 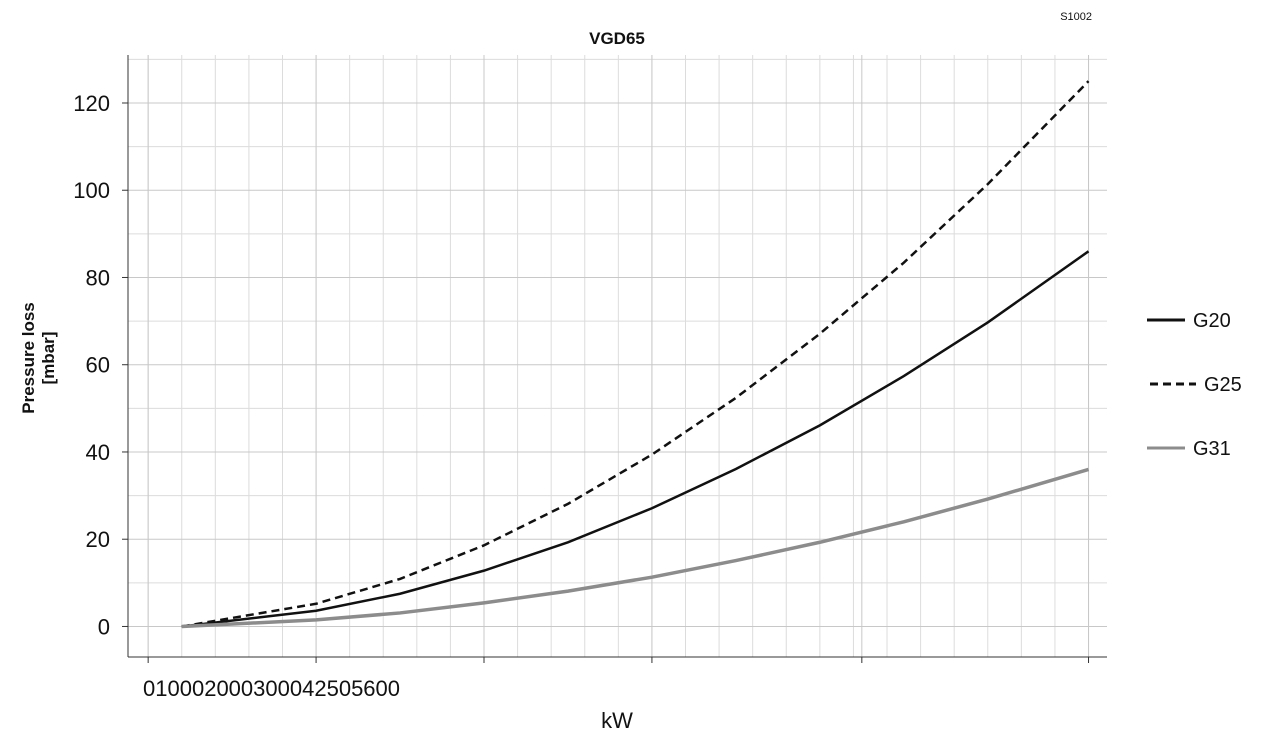 I want to click on x-tick-label: 2000, so click(x=228, y=688).